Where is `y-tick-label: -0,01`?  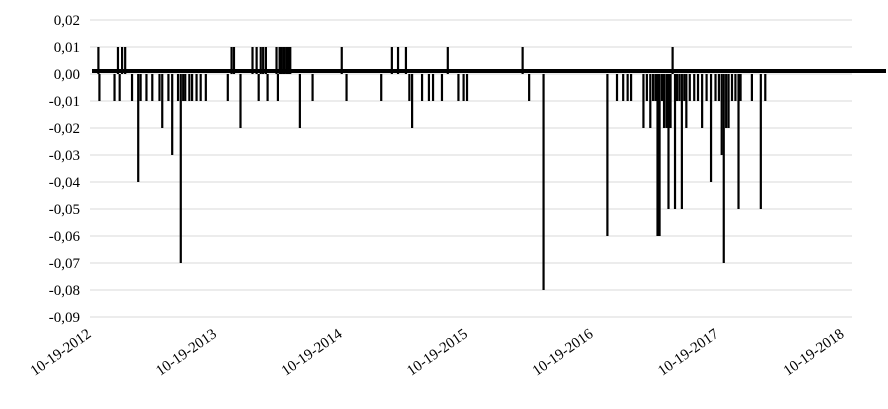 y-tick-label: -0,01 is located at coordinates (64, 102).